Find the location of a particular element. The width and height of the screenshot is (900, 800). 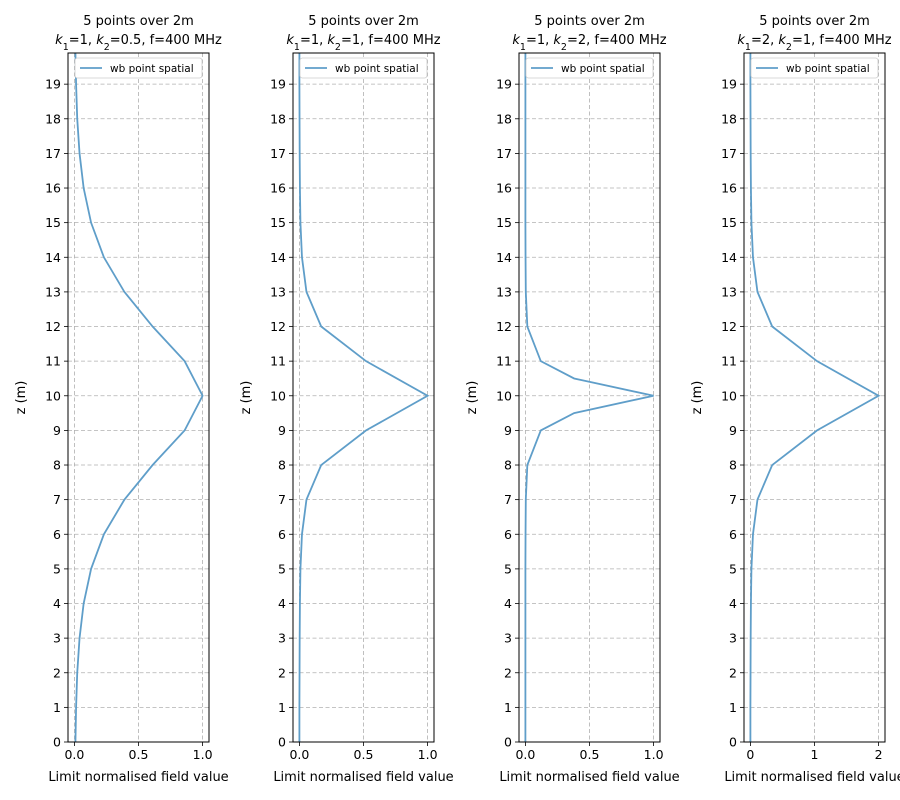

chart-subtitle: k1=1, k2=0.5, f=400 MHz is located at coordinates (138, 43).